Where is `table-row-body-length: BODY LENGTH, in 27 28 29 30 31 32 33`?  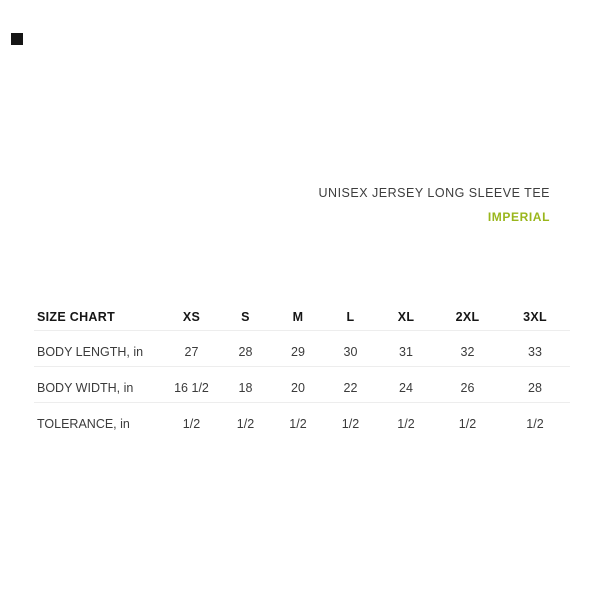 table-row-body-length: BODY LENGTH, in 27 28 29 30 31 32 33 is located at coordinates (302, 348).